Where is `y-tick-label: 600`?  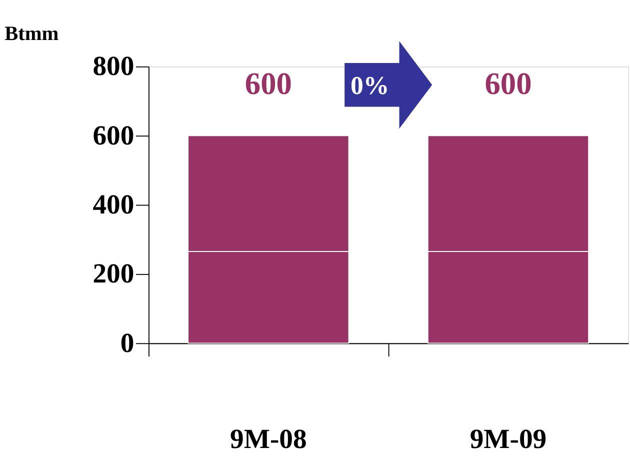 y-tick-label: 600 is located at coordinates (113, 134).